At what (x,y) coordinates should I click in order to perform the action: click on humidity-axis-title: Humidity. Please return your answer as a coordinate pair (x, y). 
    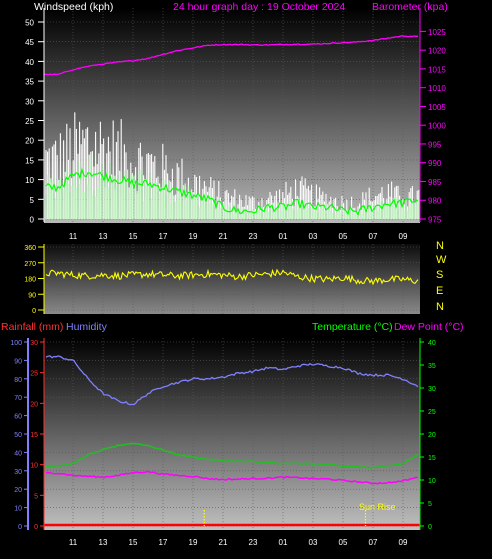
    Looking at the image, I should click on (87, 327).